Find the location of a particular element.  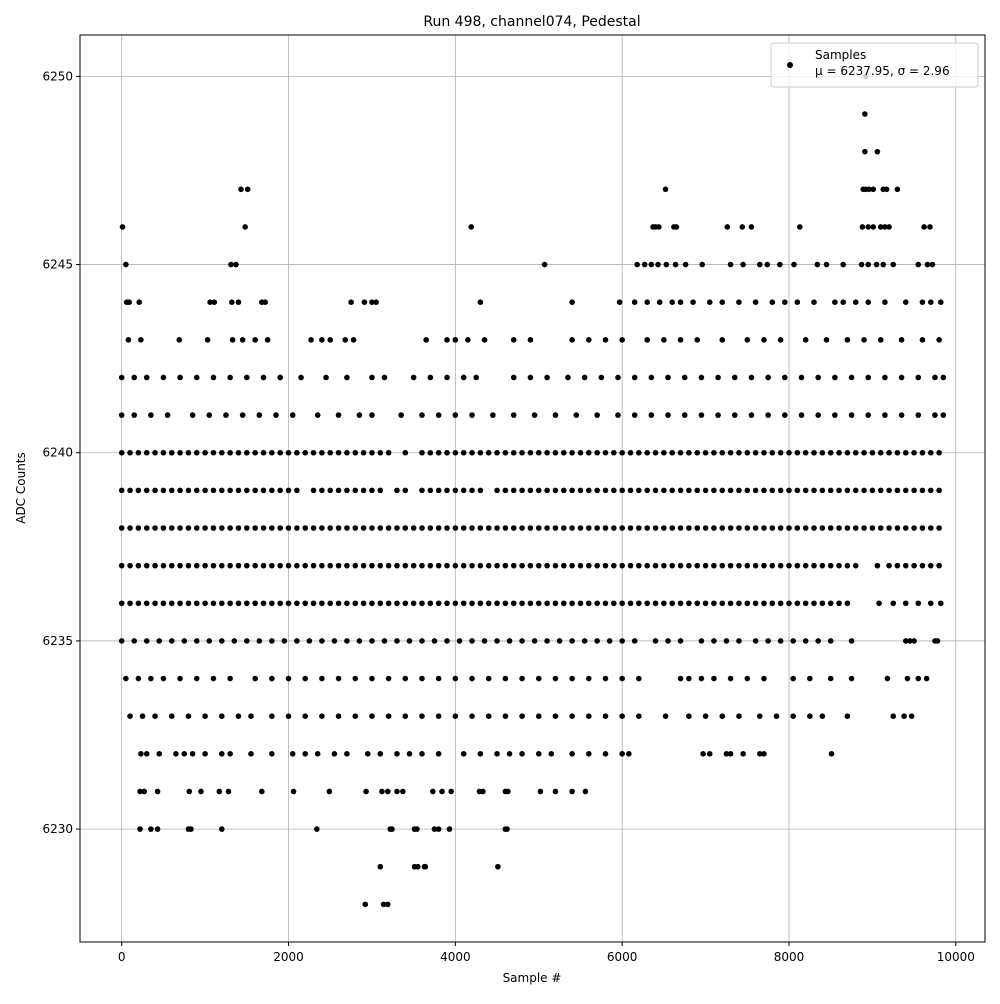

x-tick-label: 0 is located at coordinates (122, 957).